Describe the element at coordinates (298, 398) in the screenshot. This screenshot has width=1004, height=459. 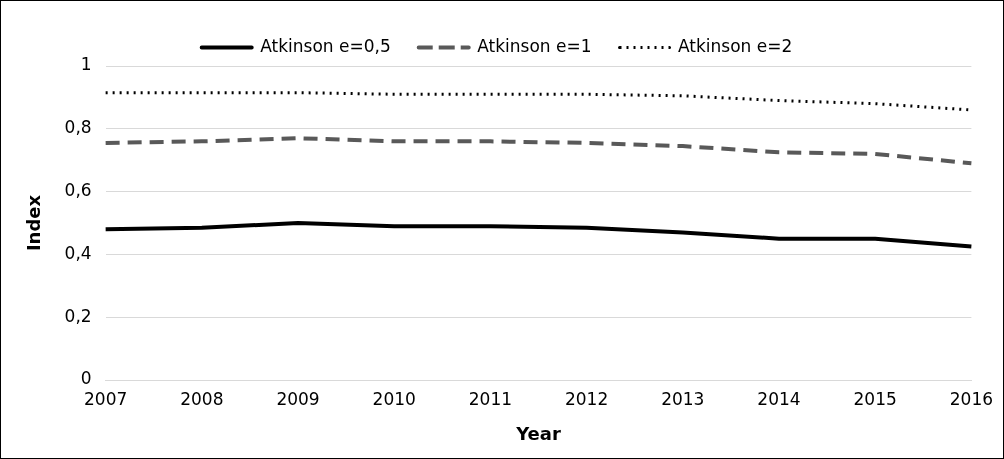
I see `x-tick-label: 2009` at that location.